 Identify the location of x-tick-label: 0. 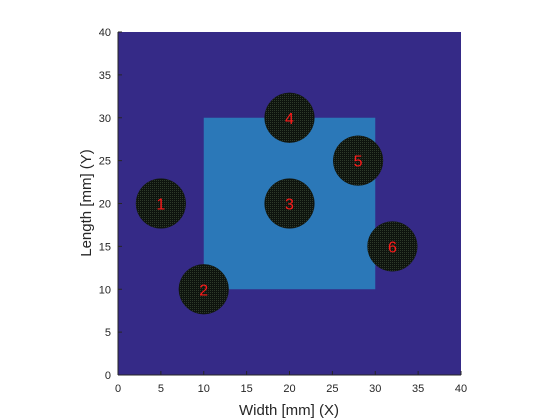
(118, 389).